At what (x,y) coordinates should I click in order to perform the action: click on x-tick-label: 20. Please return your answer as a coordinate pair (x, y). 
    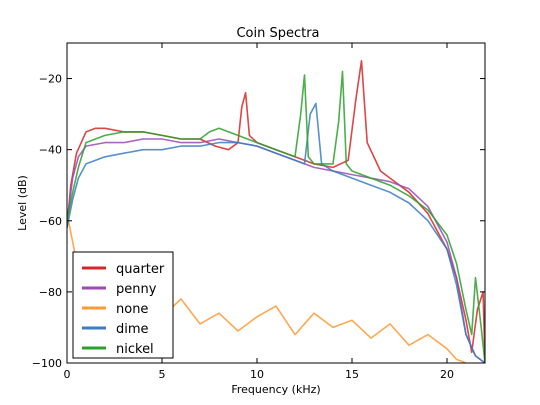
    Looking at the image, I should click on (447, 374).